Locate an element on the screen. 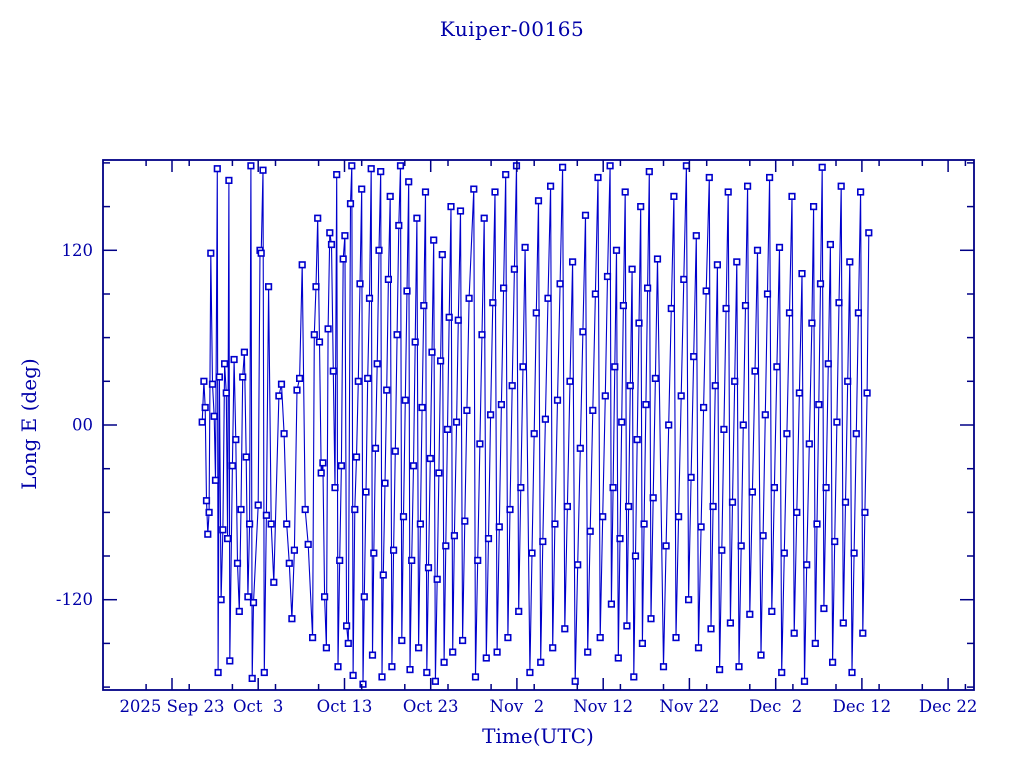  x-tick-label: Dec 22 is located at coordinates (948, 706).